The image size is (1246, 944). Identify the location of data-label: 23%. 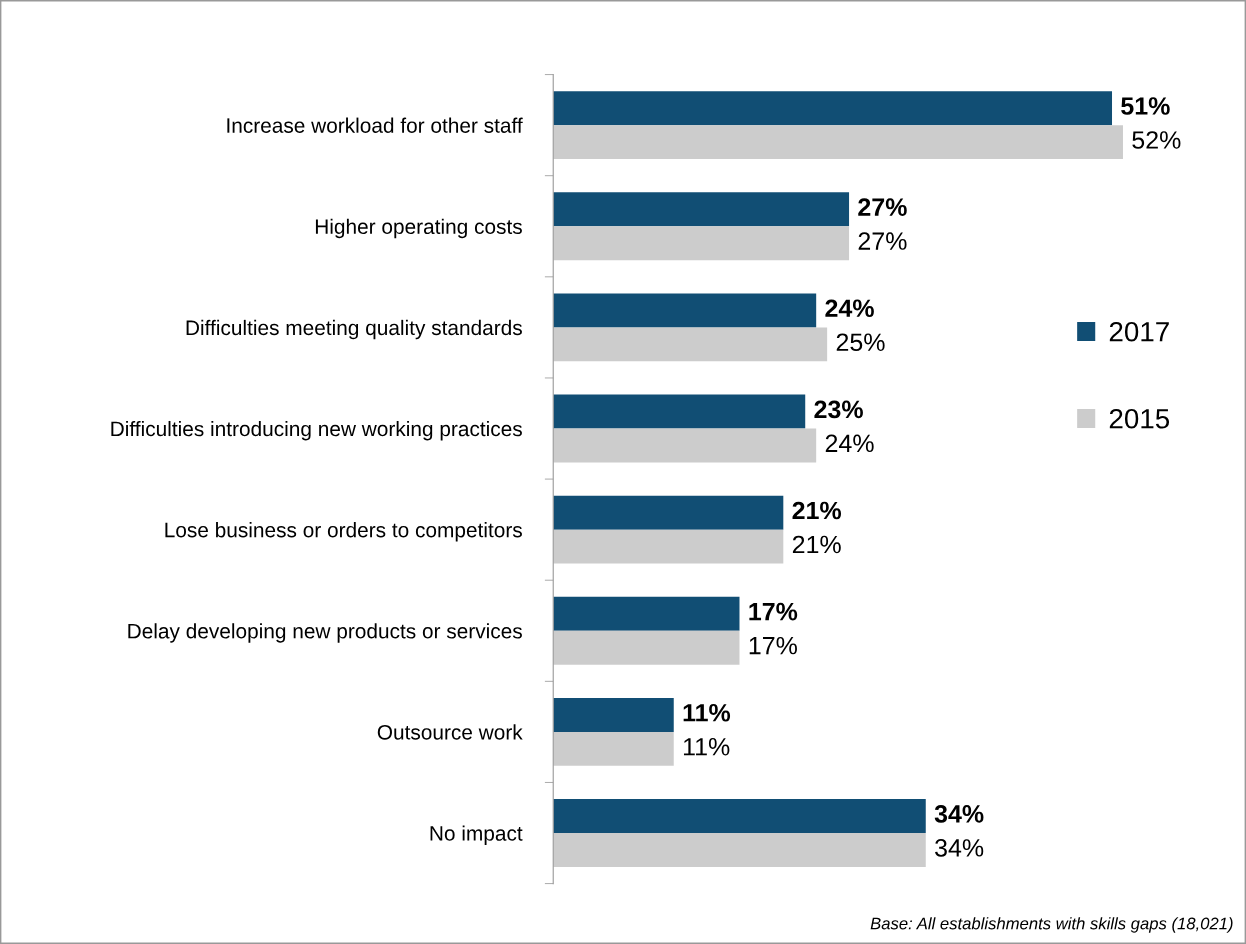
(838, 409).